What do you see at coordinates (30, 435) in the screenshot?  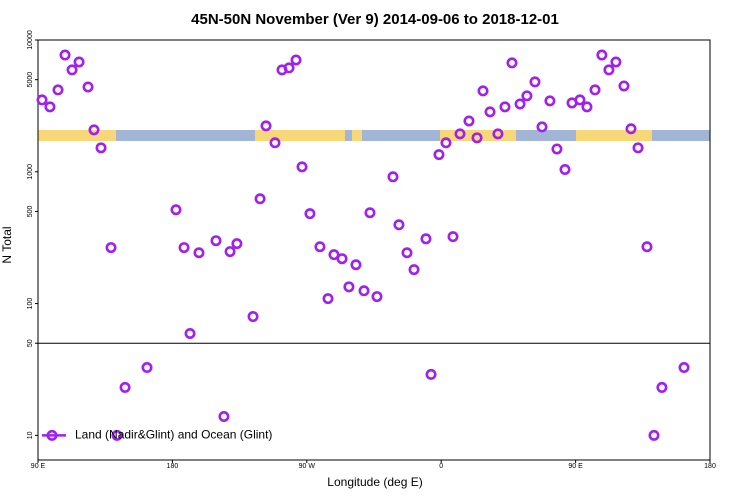 I see `y-tick-label: 10` at bounding box center [30, 435].